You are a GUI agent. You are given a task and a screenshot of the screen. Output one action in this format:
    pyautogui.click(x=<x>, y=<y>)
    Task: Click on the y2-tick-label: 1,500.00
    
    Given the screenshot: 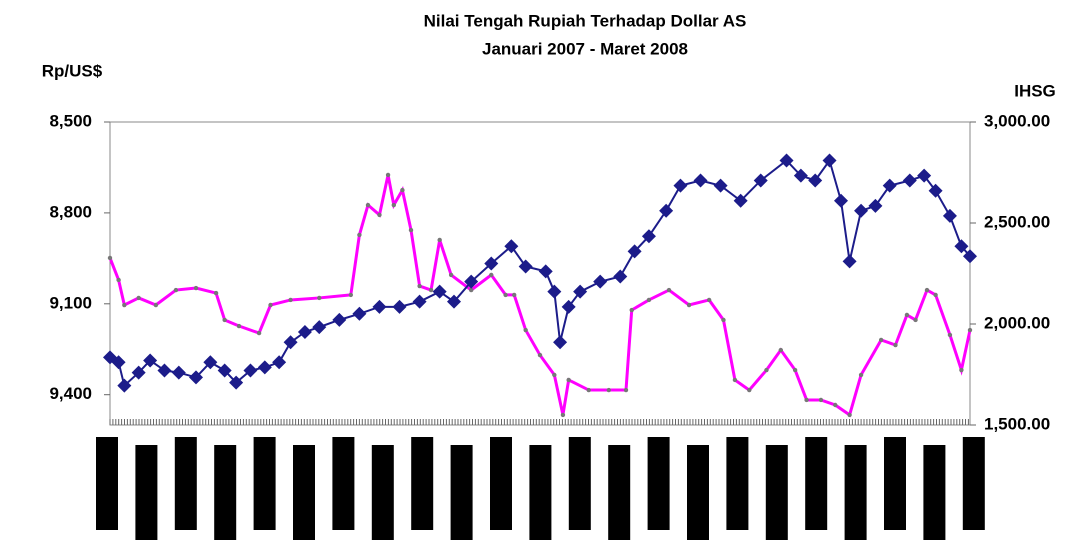 What is the action you would take?
    pyautogui.click(x=1017, y=423)
    